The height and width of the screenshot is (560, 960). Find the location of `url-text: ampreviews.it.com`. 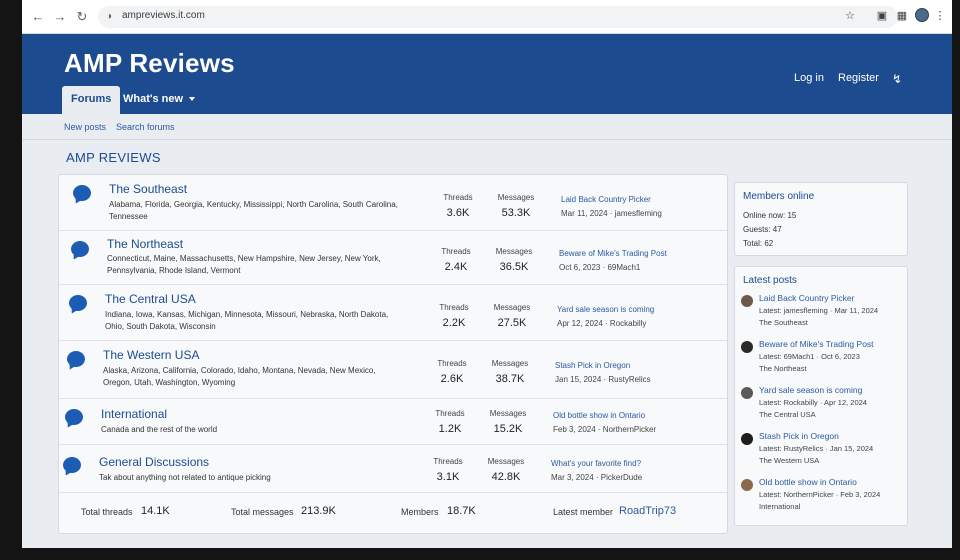

url-text: ampreviews.it.com is located at coordinates (163, 15).